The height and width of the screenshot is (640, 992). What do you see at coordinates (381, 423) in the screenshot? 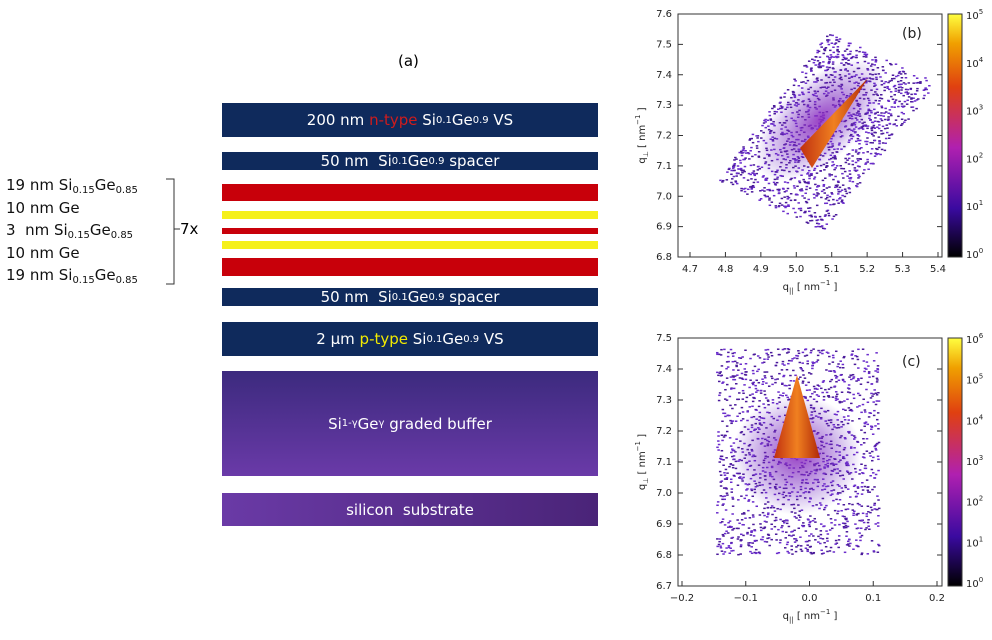
I see `subscript: γ` at bounding box center [381, 423].